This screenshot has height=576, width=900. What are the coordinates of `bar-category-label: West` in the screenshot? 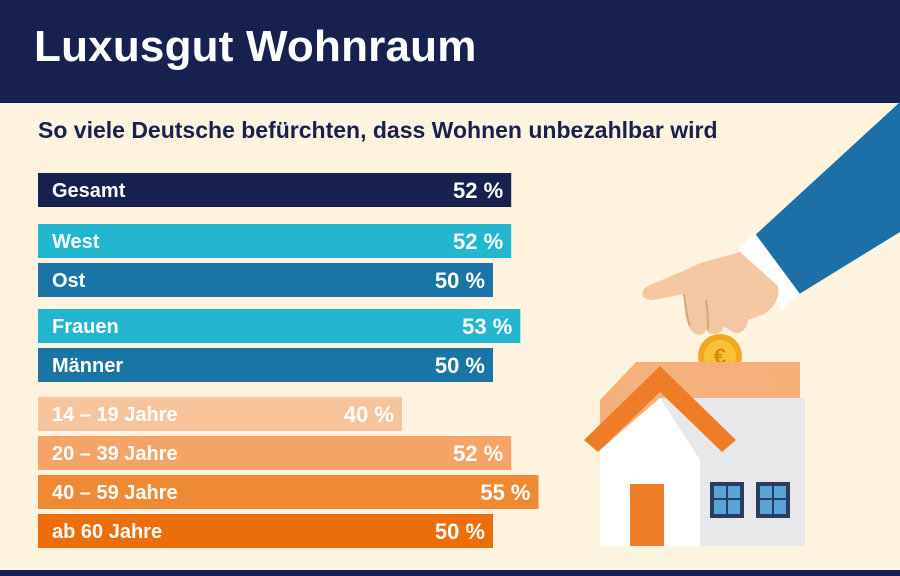 It's located at (76, 242).